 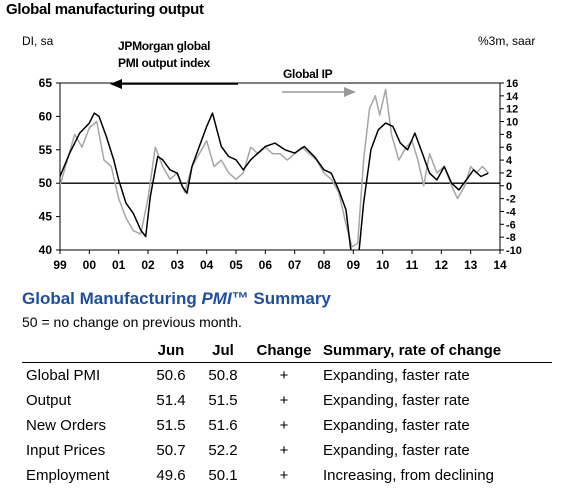 What do you see at coordinates (223, 375) in the screenshot?
I see `row-jul: 50.8` at bounding box center [223, 375].